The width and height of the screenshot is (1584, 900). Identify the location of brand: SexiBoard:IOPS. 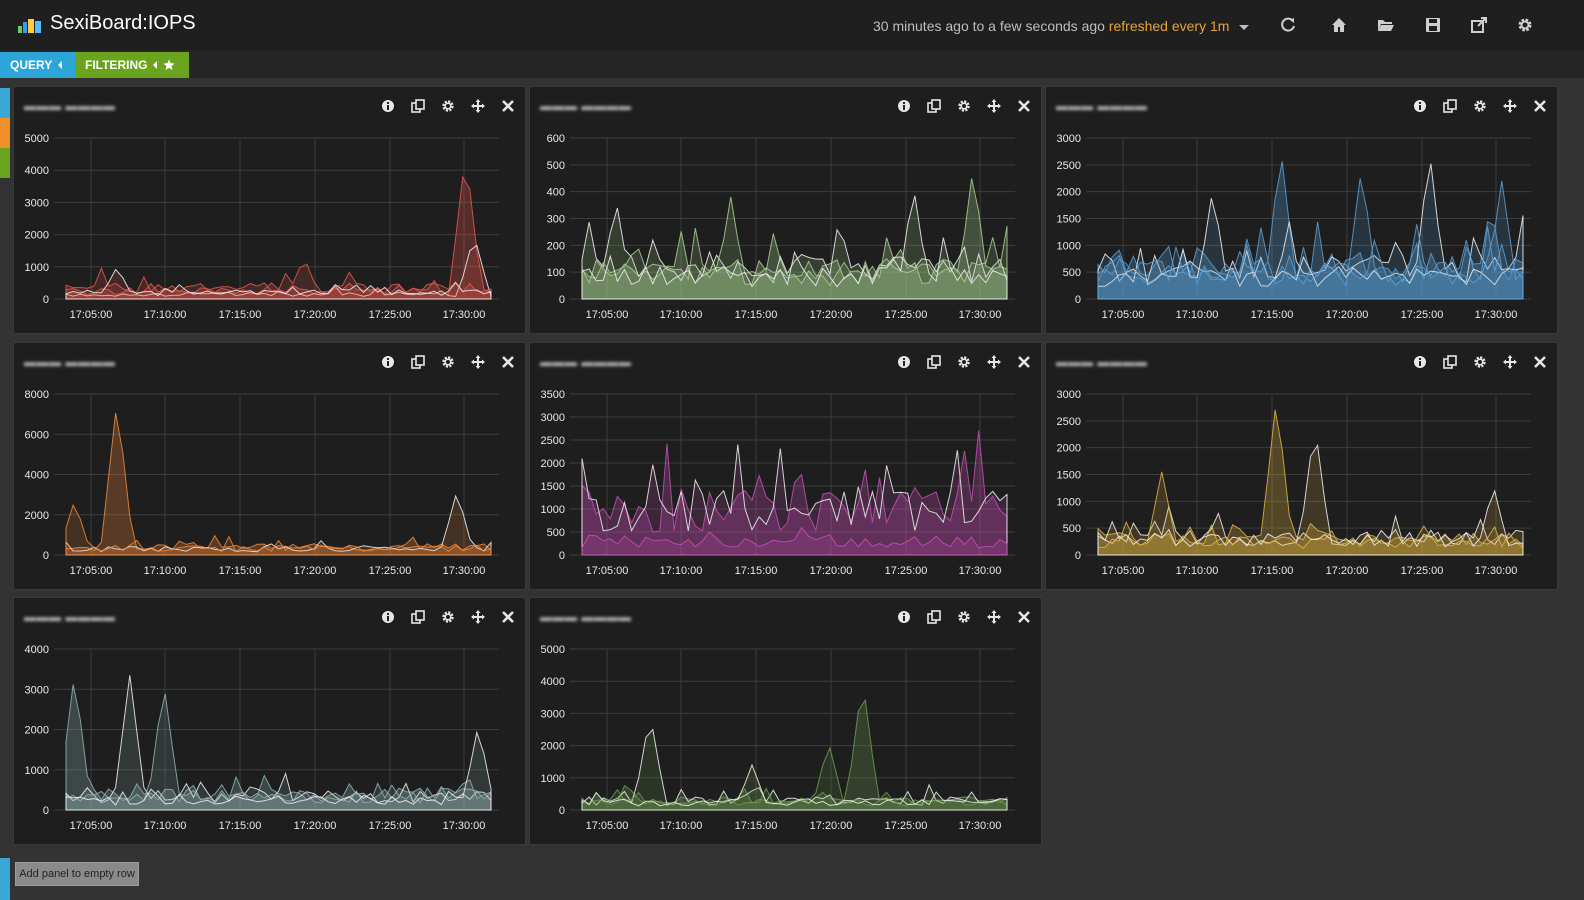
(107, 23).